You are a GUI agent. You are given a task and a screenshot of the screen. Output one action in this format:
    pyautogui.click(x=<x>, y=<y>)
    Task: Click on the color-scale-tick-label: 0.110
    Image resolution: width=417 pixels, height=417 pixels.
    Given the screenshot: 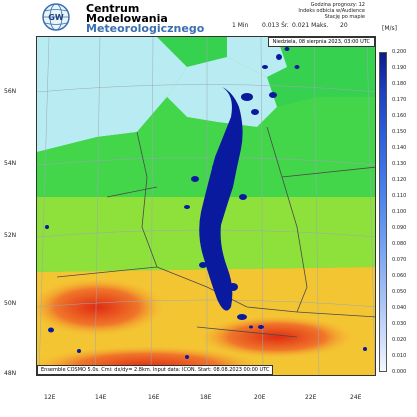 What is the action you would take?
    pyautogui.click(x=399, y=196)
    